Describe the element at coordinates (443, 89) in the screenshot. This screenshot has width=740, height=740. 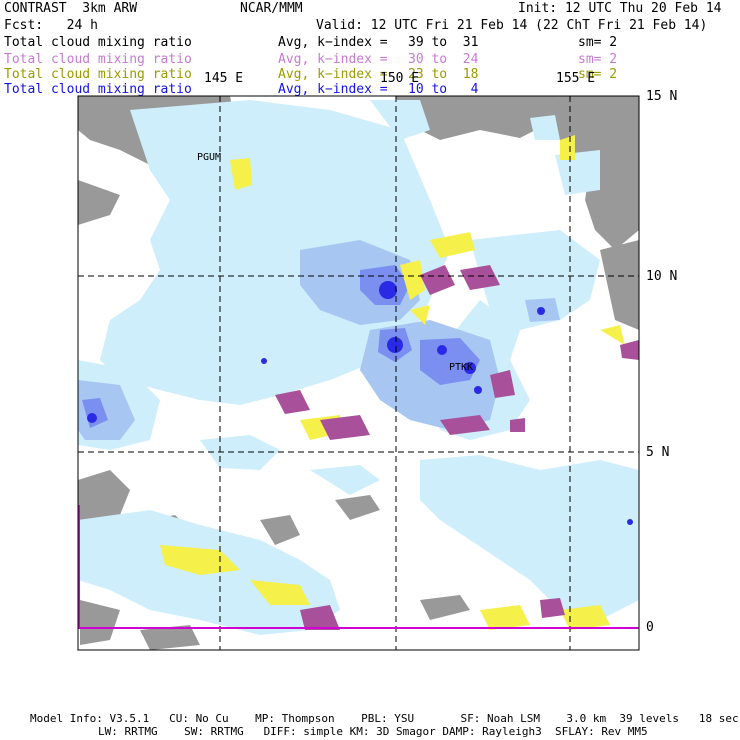
I see `legend-range: 10 to 4` at that location.